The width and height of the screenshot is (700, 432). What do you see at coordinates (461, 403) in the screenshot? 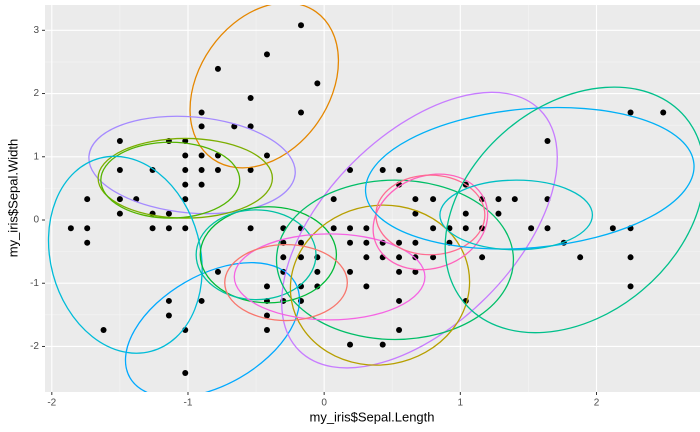
I see `x-tick-label: 1` at bounding box center [461, 403].